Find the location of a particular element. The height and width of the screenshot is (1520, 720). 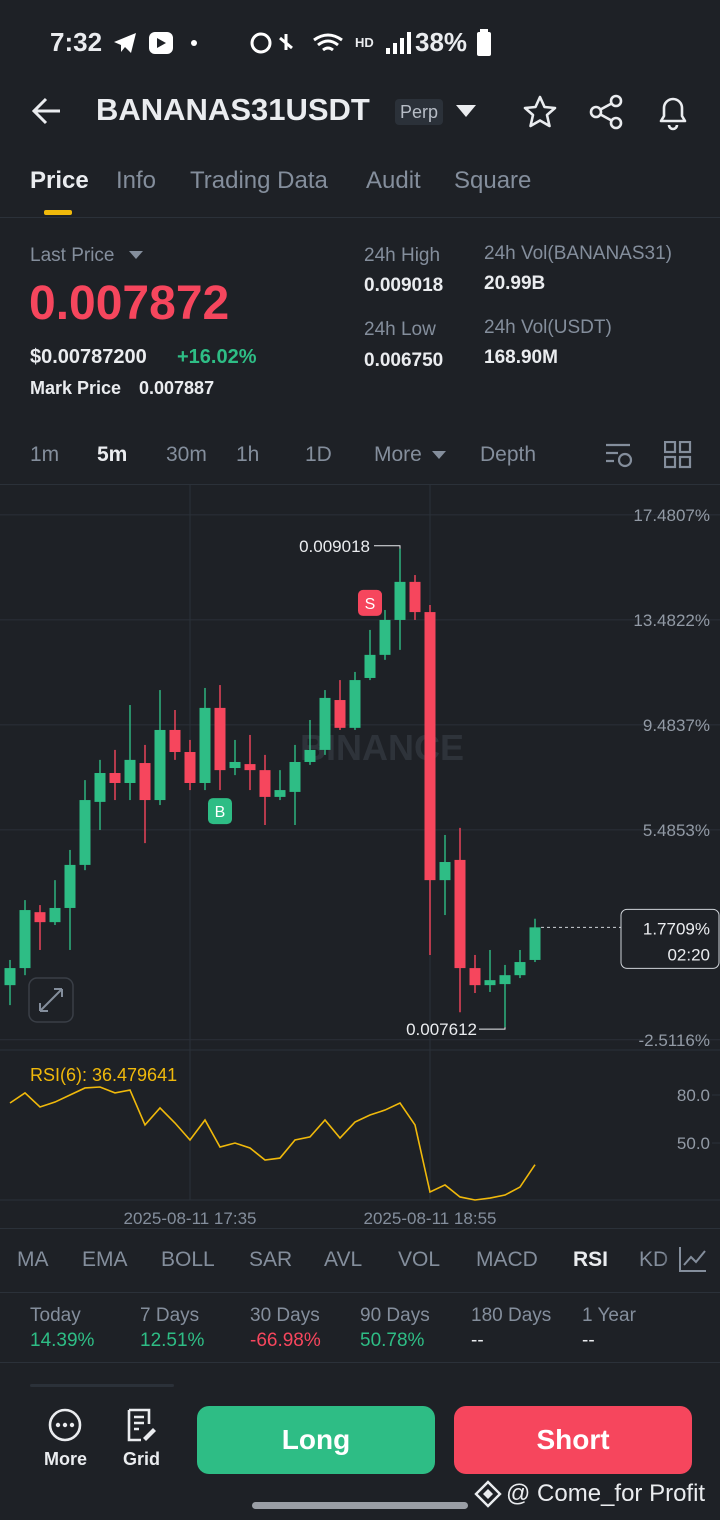

low-pointer is located at coordinates (492, 1028).